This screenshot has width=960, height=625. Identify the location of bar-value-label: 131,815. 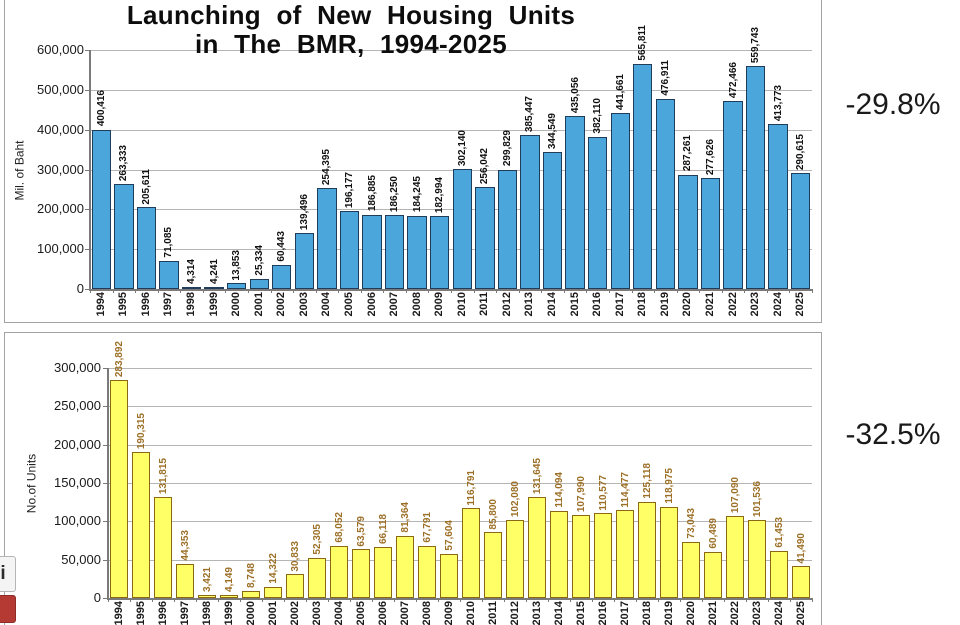
(163, 475).